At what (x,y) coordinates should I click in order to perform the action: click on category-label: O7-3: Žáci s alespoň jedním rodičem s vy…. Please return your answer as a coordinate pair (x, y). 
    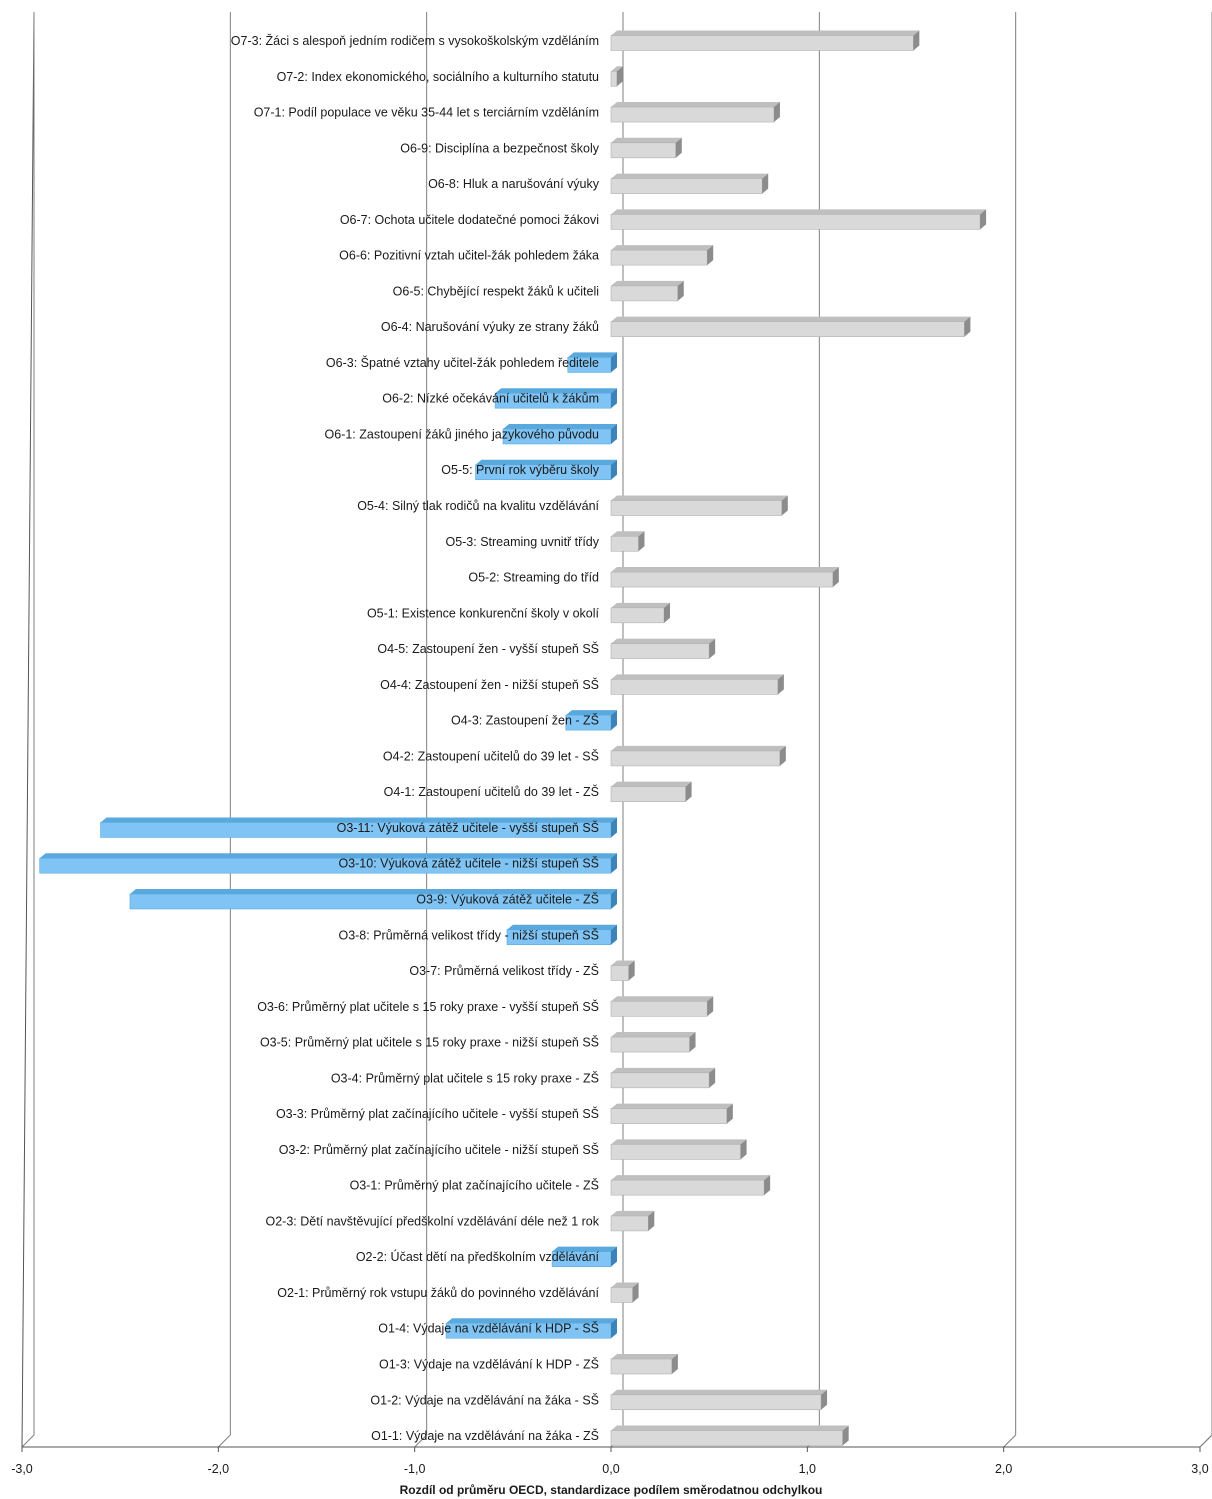
    Looking at the image, I should click on (415, 40).